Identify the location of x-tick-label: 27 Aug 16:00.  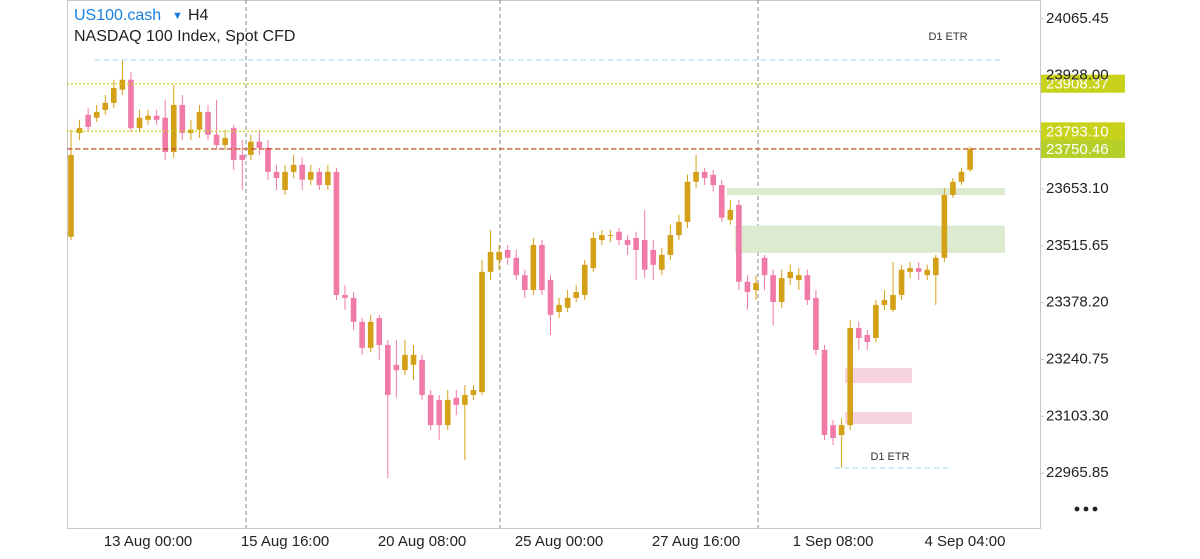
(696, 541).